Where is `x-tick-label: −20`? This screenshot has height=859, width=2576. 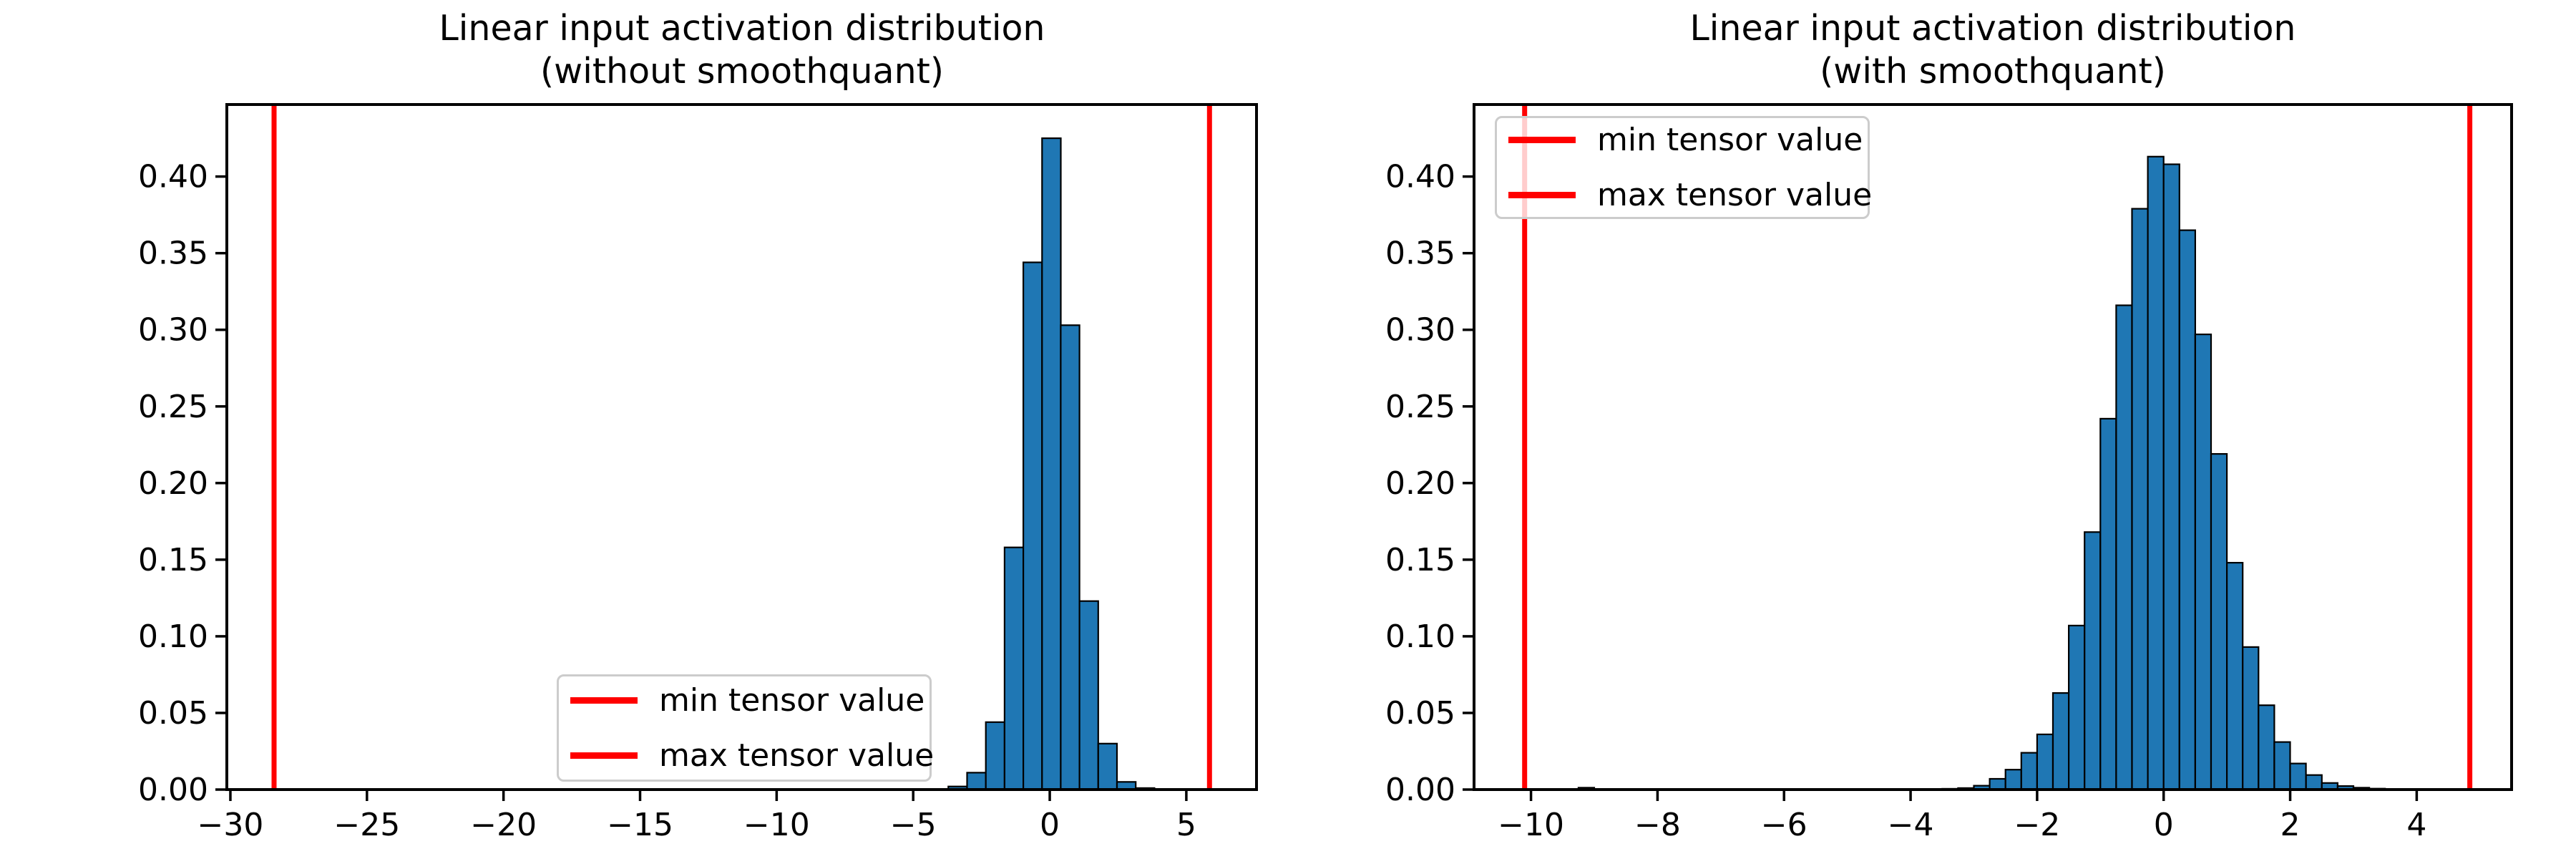
x-tick-label: −20 is located at coordinates (503, 825).